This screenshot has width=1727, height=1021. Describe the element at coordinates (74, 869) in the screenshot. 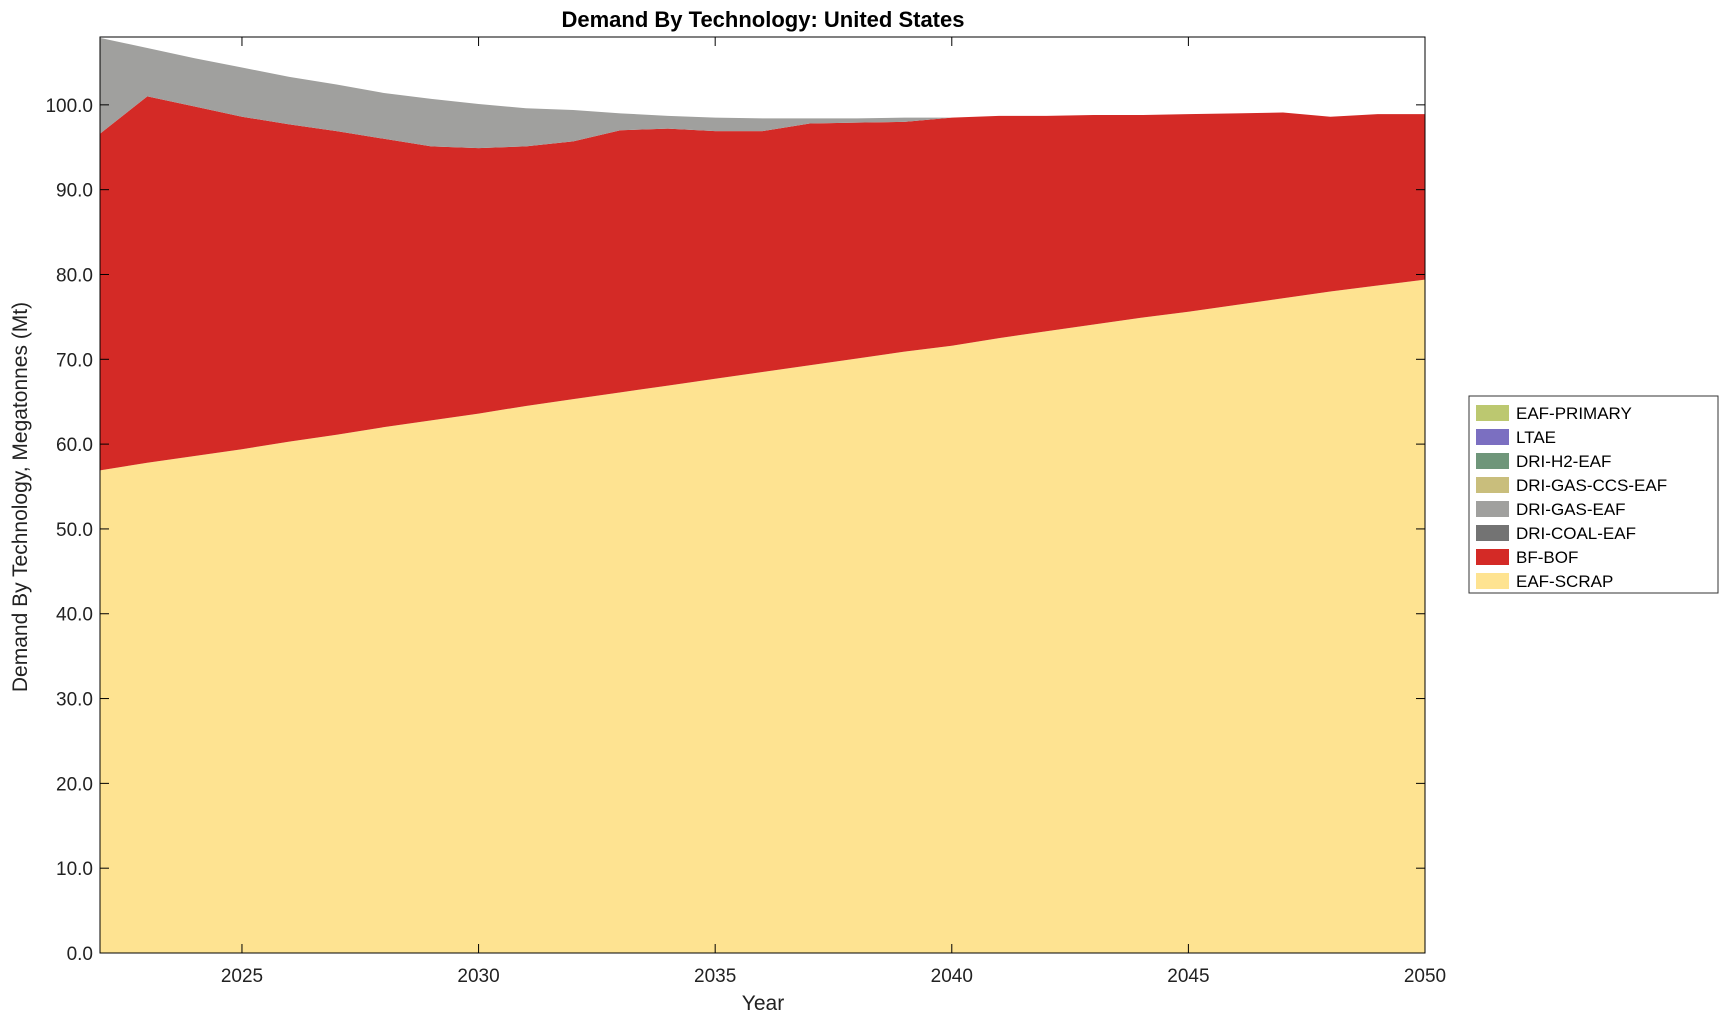

I see `y-tick-label: 10.0` at that location.